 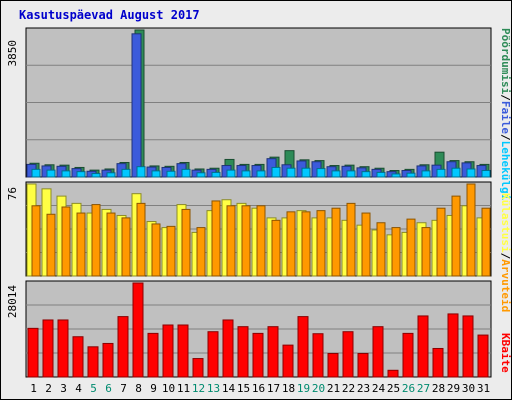 I want to click on day-label-19: 19, so click(x=303, y=388).